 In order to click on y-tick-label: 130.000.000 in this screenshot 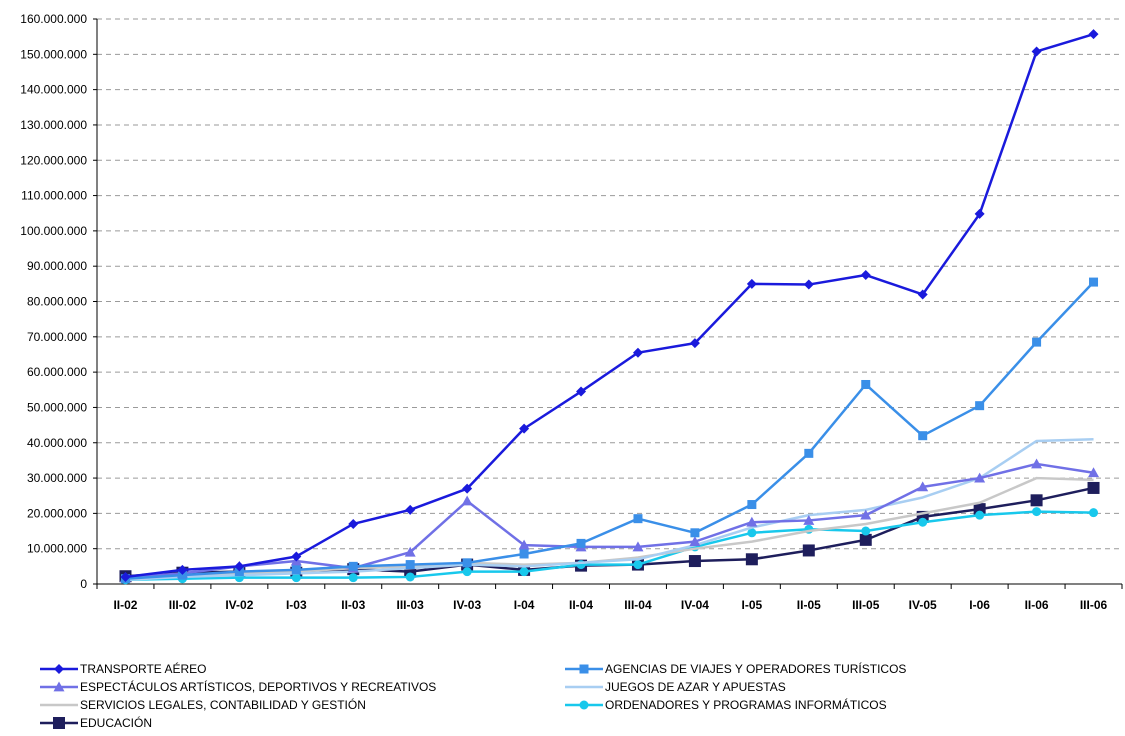, I will do `click(53, 125)`.